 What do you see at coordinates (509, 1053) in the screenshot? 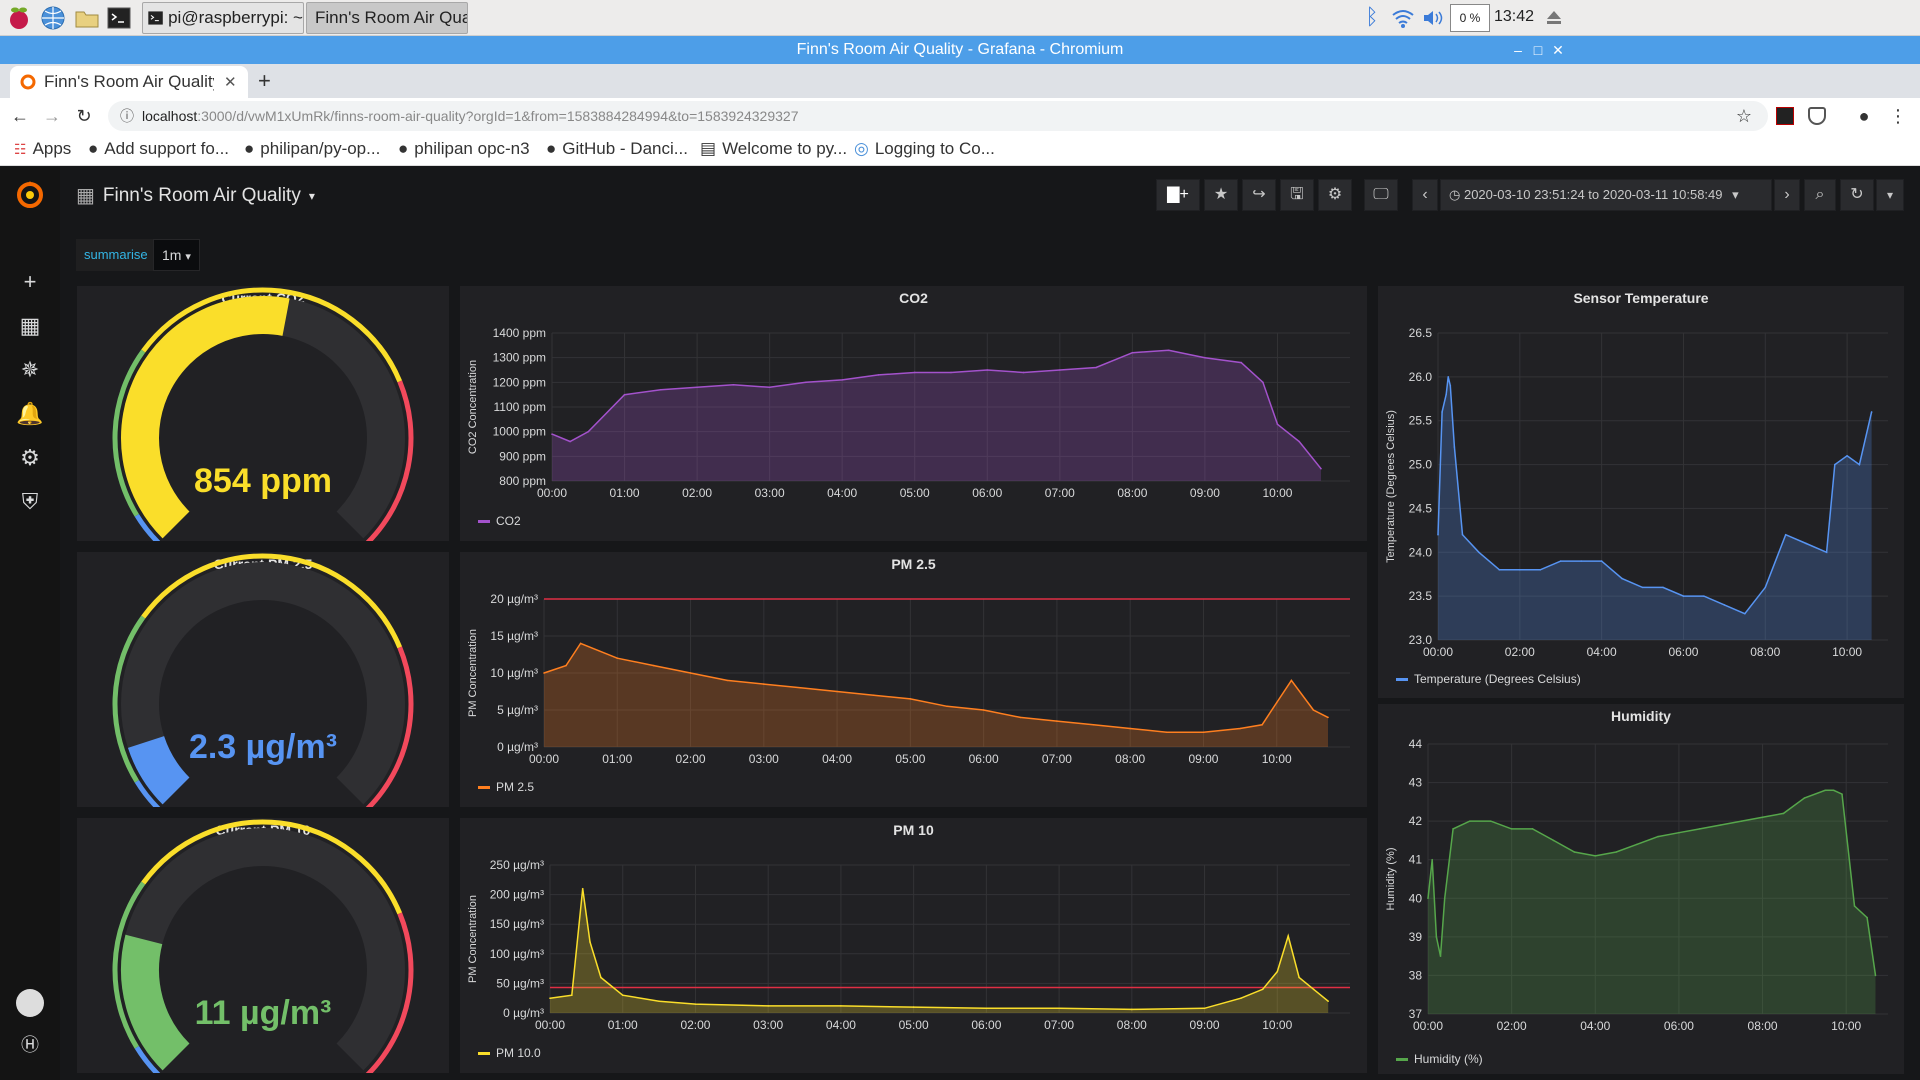
I see `legend-pm10: PM 10.0` at bounding box center [509, 1053].